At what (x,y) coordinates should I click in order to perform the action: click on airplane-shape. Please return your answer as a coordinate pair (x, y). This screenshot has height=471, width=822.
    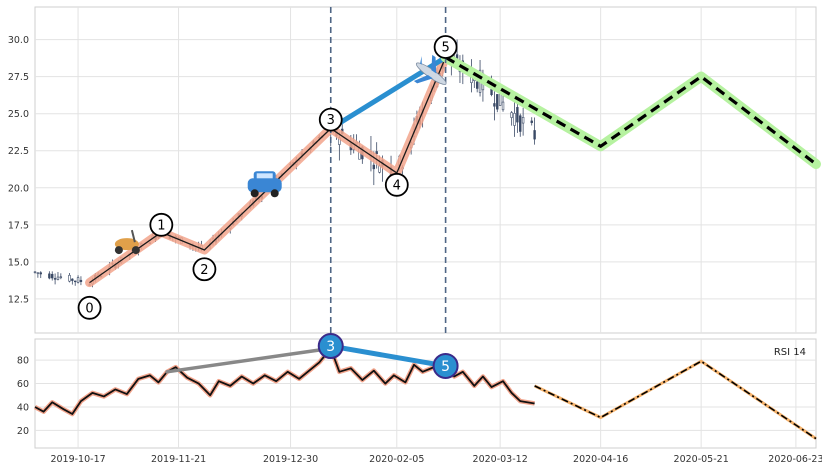
    Looking at the image, I should click on (430, 69).